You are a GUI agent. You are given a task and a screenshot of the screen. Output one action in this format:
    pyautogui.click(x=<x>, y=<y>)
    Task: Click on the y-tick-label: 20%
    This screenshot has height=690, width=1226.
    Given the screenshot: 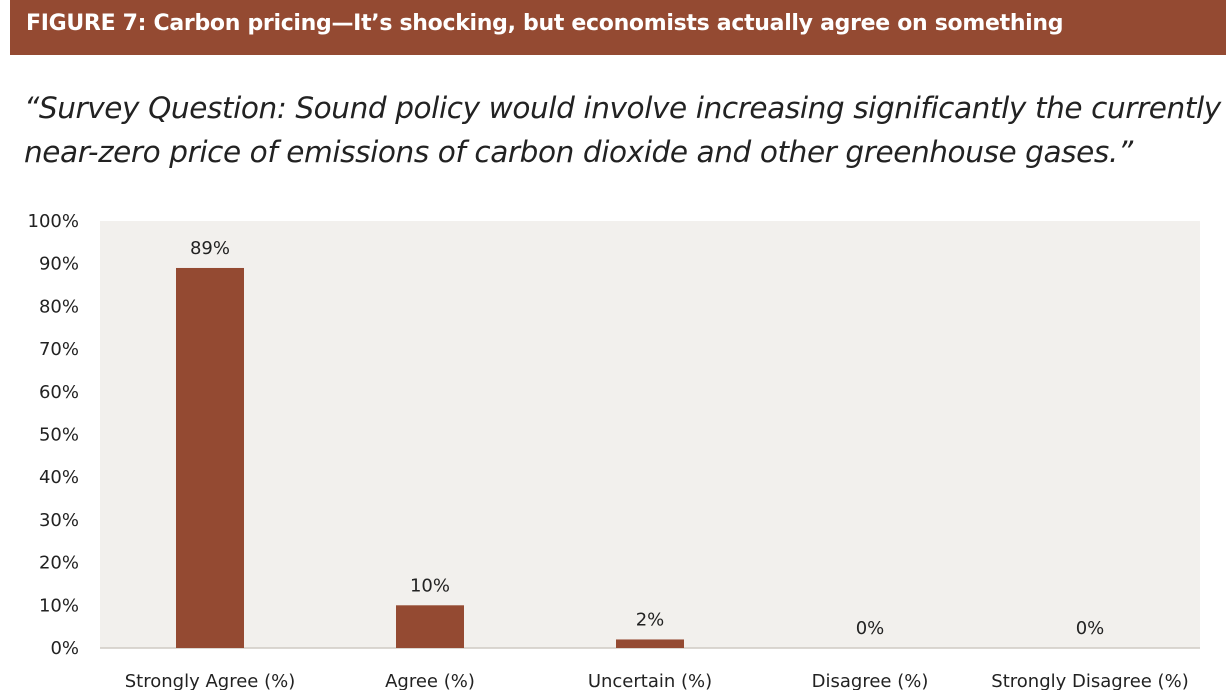 What is the action you would take?
    pyautogui.click(x=59, y=563)
    